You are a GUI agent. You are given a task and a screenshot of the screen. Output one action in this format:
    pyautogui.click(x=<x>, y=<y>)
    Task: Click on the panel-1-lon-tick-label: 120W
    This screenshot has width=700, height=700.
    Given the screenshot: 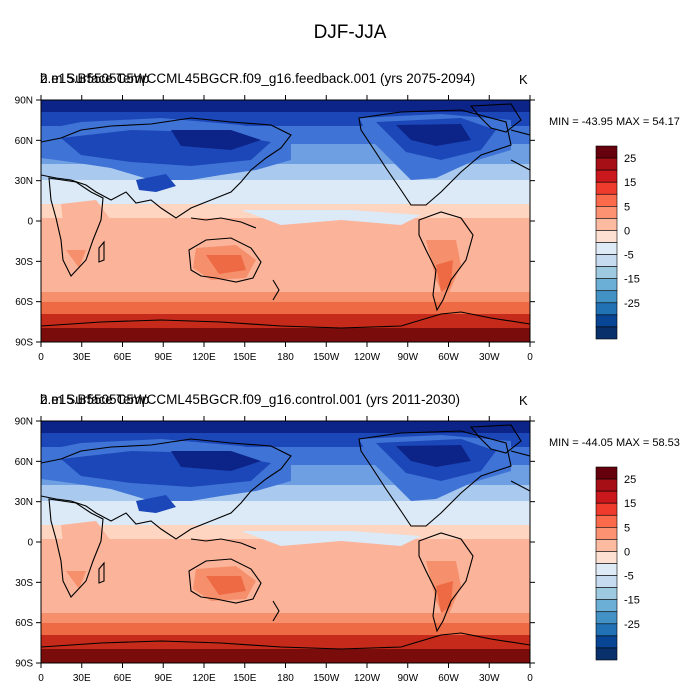 What is the action you would take?
    pyautogui.click(x=367, y=357)
    